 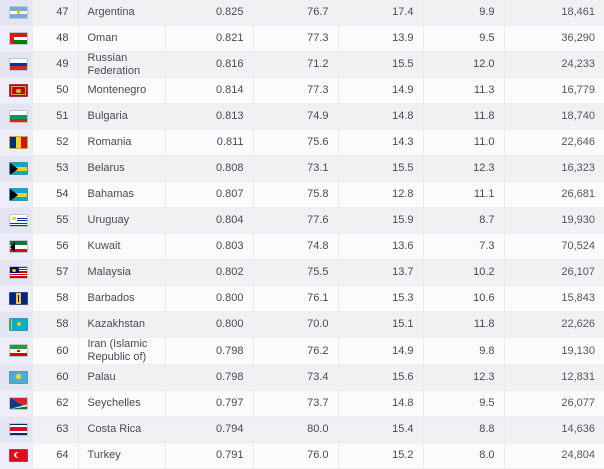 I want to click on table-row: 58 Kazakhstan 0.800 70.0 15.1 11.8 22,626, so click(x=302, y=325).